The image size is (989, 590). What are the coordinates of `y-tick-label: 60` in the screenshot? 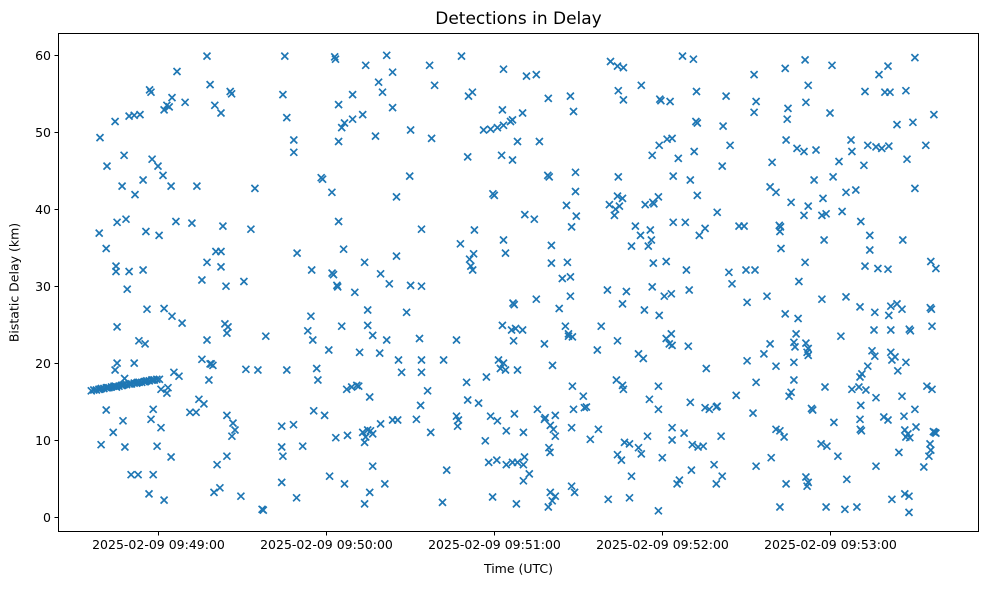 It's located at (43, 55).